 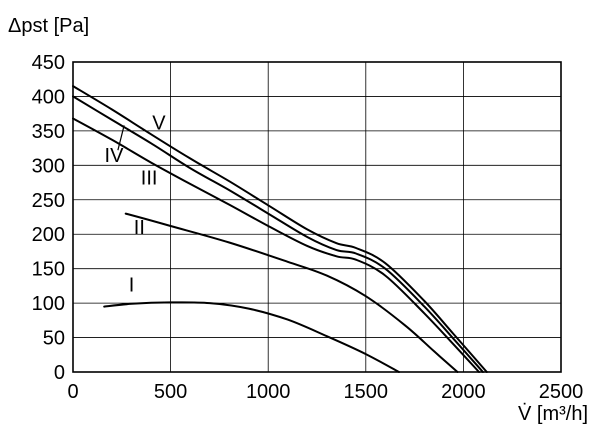 What do you see at coordinates (48, 63) in the screenshot?
I see `y-tick-label: 450` at bounding box center [48, 63].